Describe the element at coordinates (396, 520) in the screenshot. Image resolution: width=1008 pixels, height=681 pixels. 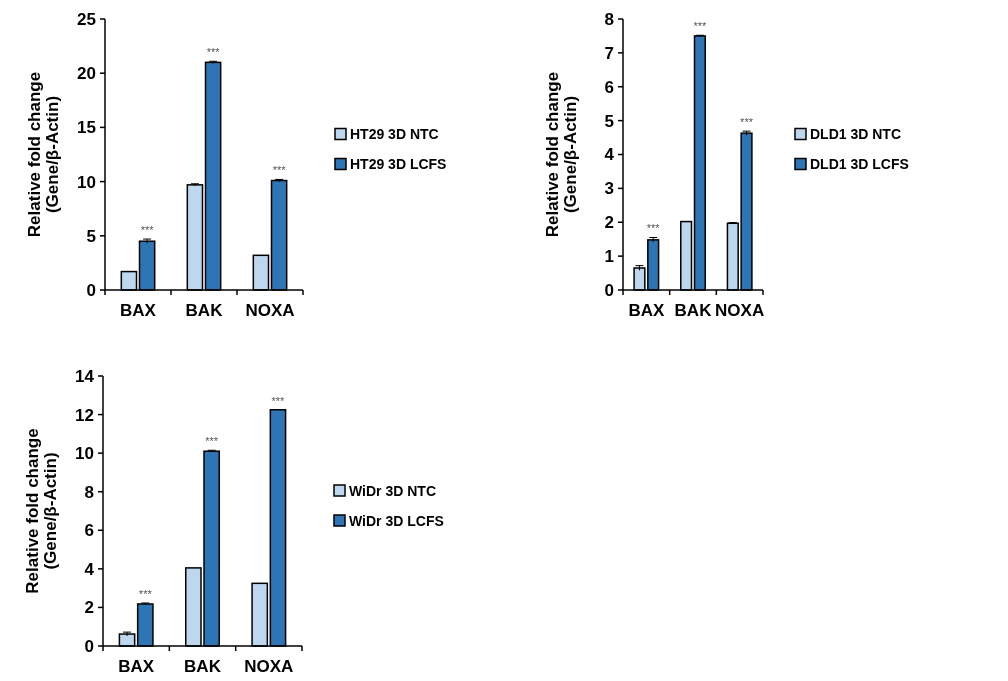
I see `legend-label: WiDr 3D LCFS` at that location.